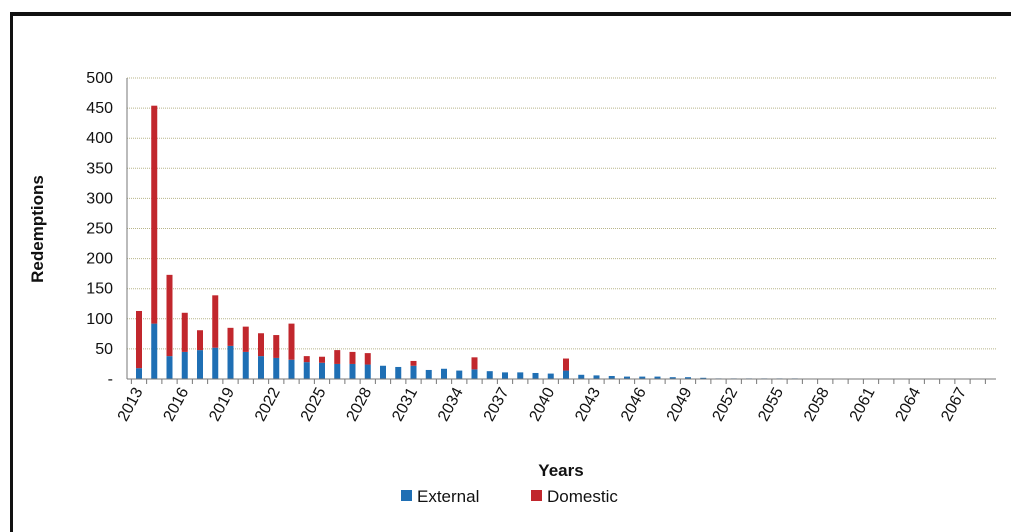  Describe the element at coordinates (367, 359) in the screenshot. I see `bar-domestic-2028` at that location.